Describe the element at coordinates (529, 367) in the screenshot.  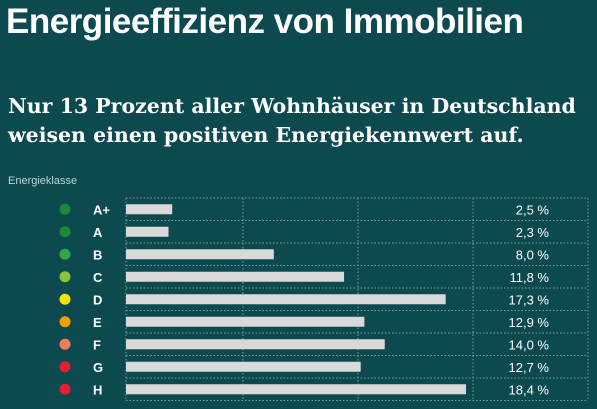
I see `value-label: 12,7 %` at that location.